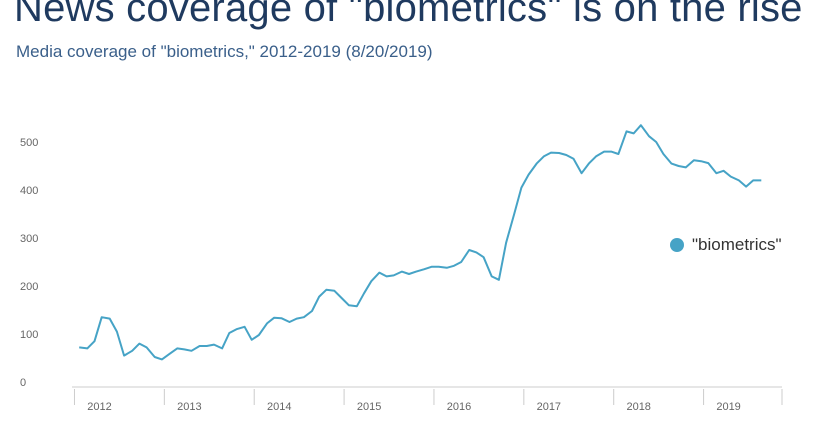  Describe the element at coordinates (369, 407) in the screenshot. I see `x-tick-label: 2015` at that location.